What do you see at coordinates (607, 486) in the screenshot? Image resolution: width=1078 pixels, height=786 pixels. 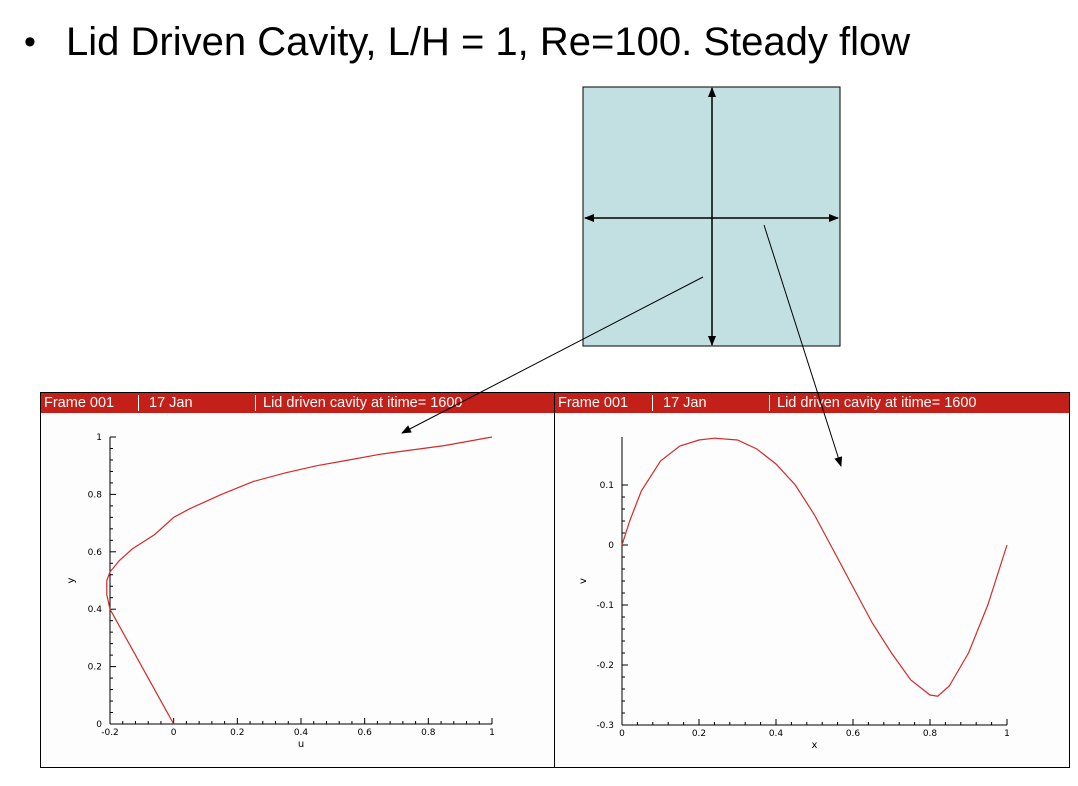 I see `y-tick-label: 0.1` at bounding box center [607, 486].